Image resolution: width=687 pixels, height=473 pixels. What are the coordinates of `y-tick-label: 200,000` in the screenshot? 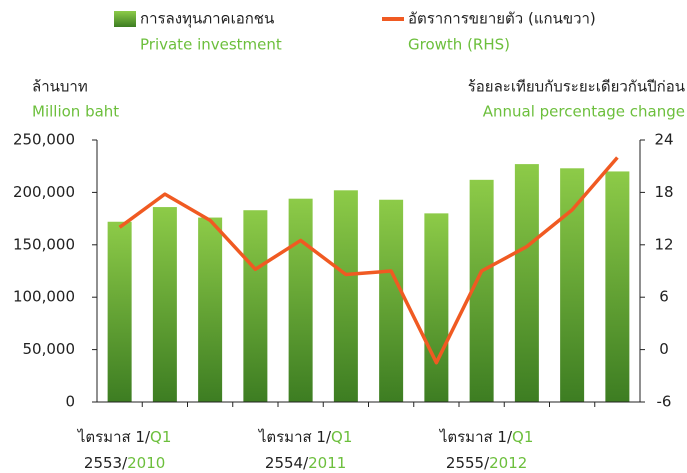 It's located at (44, 192).